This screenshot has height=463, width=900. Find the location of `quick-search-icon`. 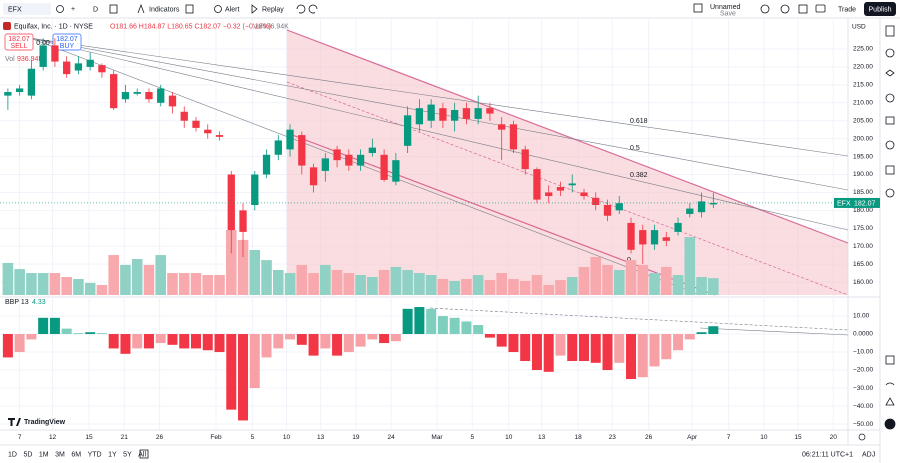

quick-search-icon is located at coordinates (765, 9).